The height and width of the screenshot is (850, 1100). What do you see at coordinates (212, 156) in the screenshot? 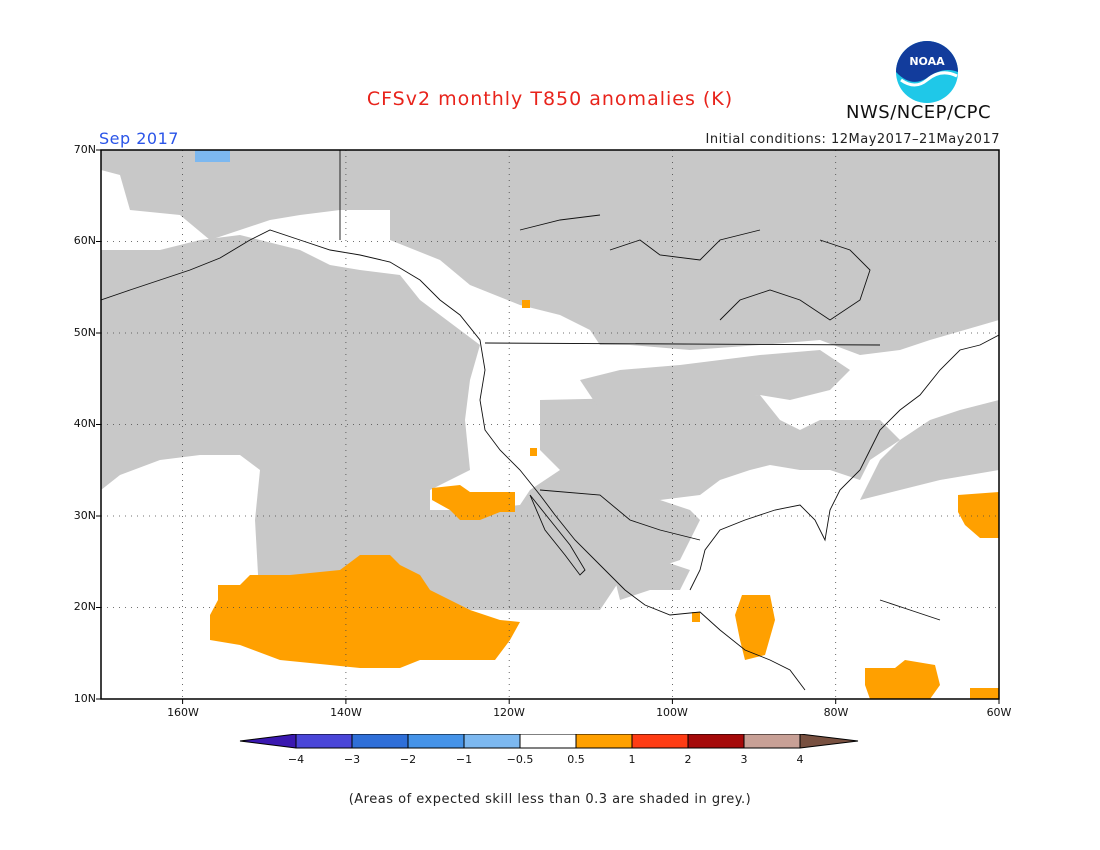
I see `cold-anomaly-patch` at bounding box center [212, 156].